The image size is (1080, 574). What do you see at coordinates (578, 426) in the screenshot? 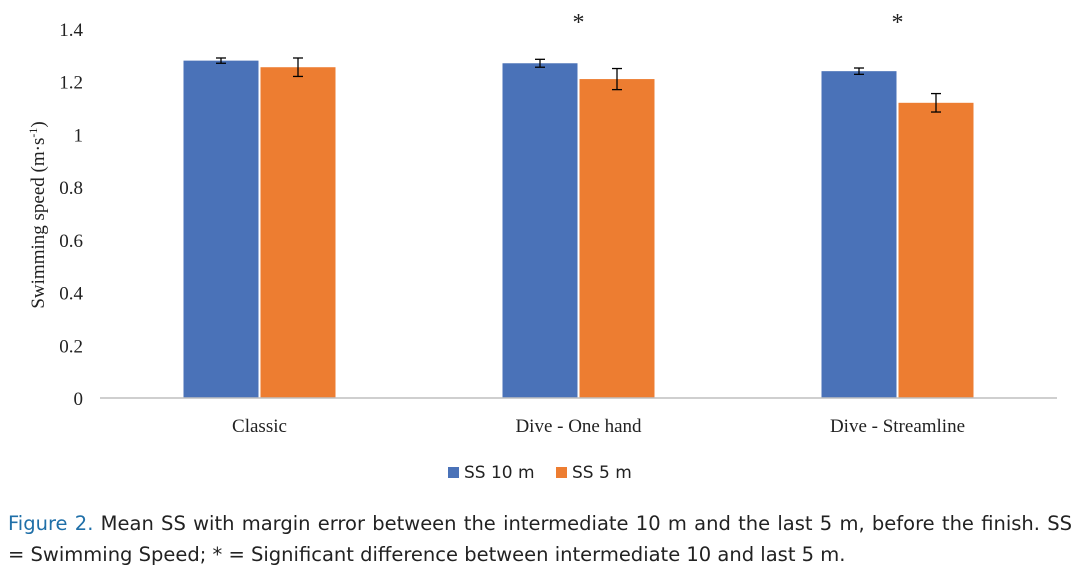
I see `x-tick-label: Dive - One hand` at bounding box center [578, 426].